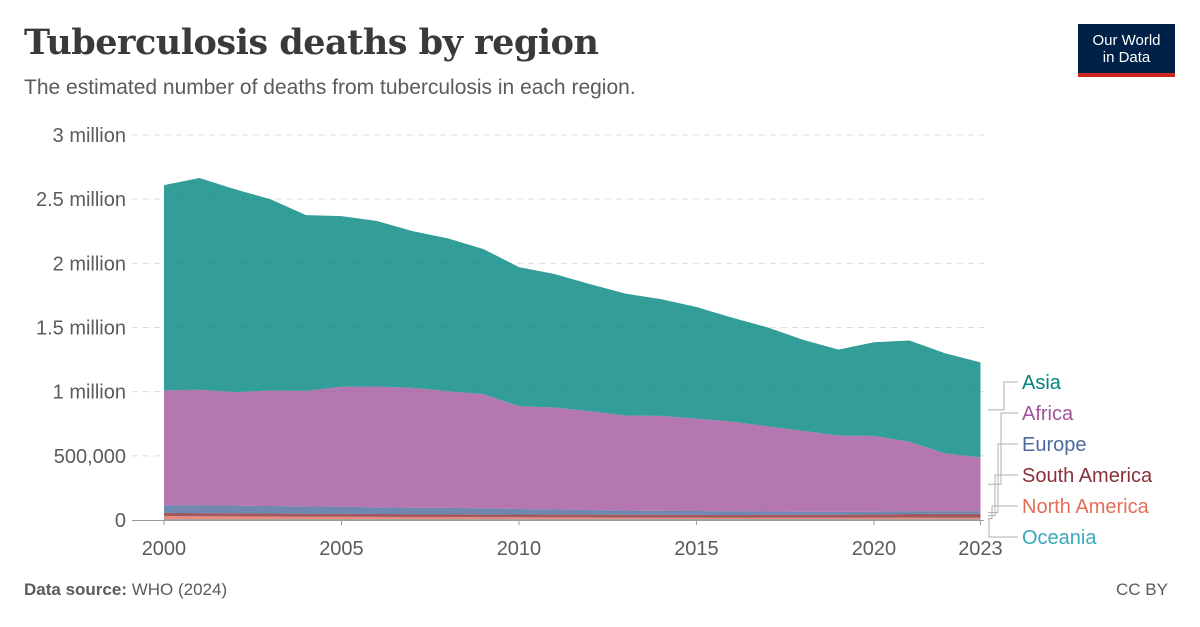 Image resolution: width=1200 pixels, height=627 pixels. I want to click on y-tick-label: 1.5 million, so click(81, 329).